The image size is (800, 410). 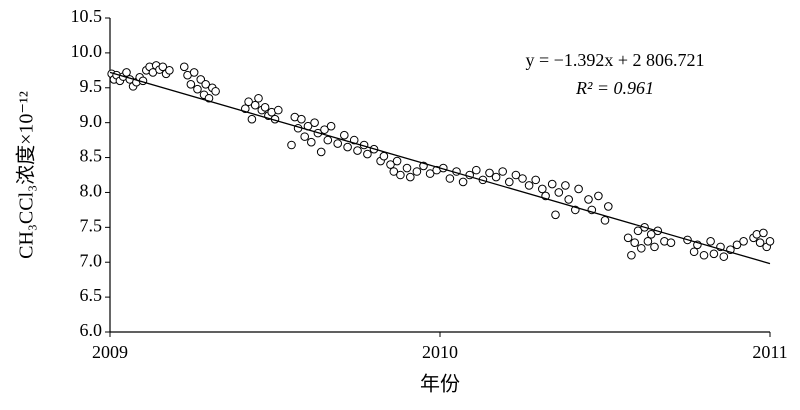 What do you see at coordinates (615, 60) in the screenshot?
I see `equation: y = −1.392x + 2 806.721` at bounding box center [615, 60].